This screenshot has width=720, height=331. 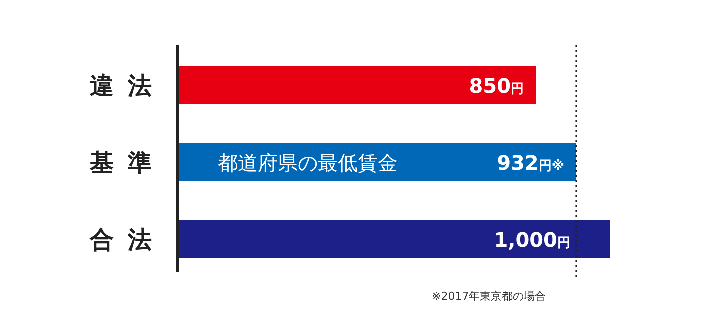 I want to click on y-tick-label: 違法, so click(x=128, y=86).